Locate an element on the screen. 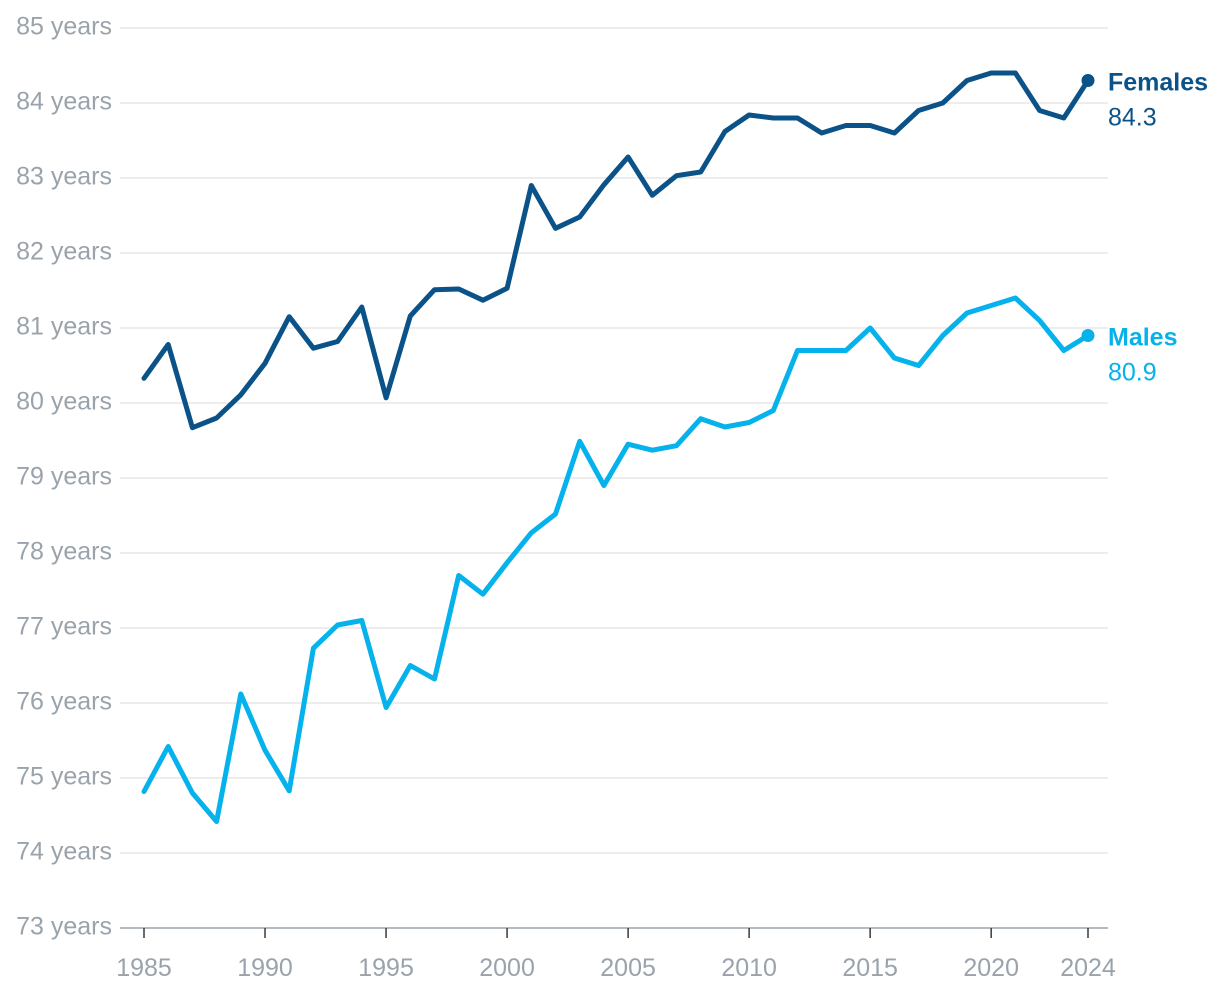 This screenshot has width=1220, height=994. y-tick-label: 83 years is located at coordinates (64, 177).